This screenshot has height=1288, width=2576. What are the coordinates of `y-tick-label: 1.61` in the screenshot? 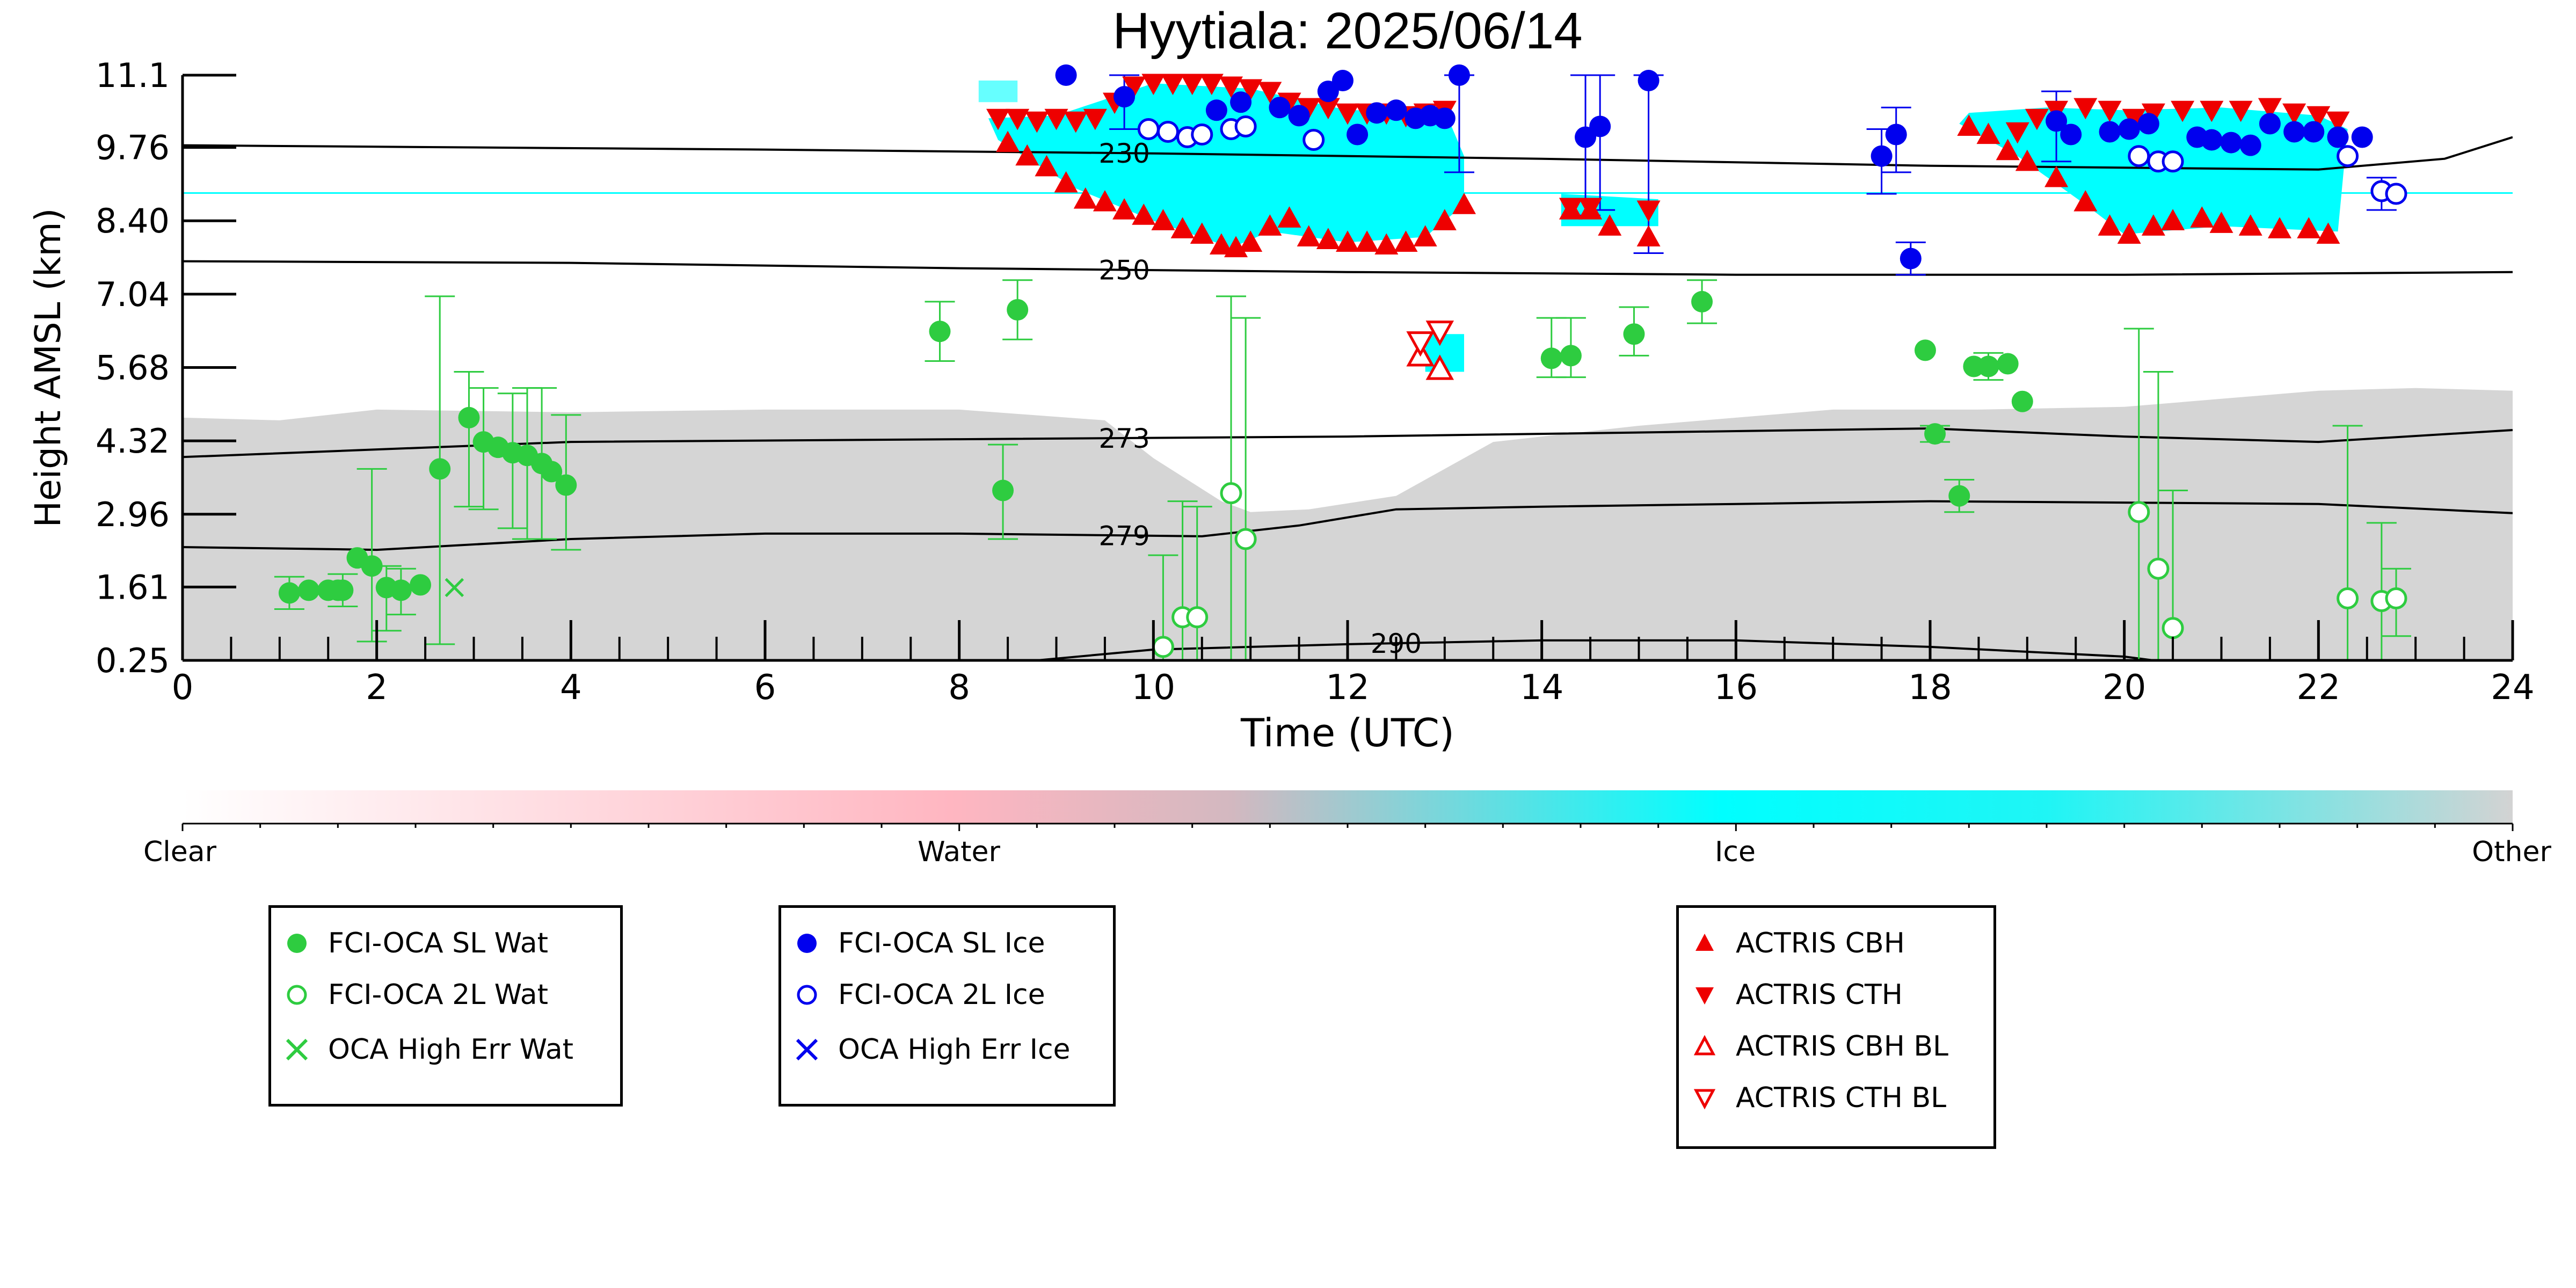 It's located at (133, 587).